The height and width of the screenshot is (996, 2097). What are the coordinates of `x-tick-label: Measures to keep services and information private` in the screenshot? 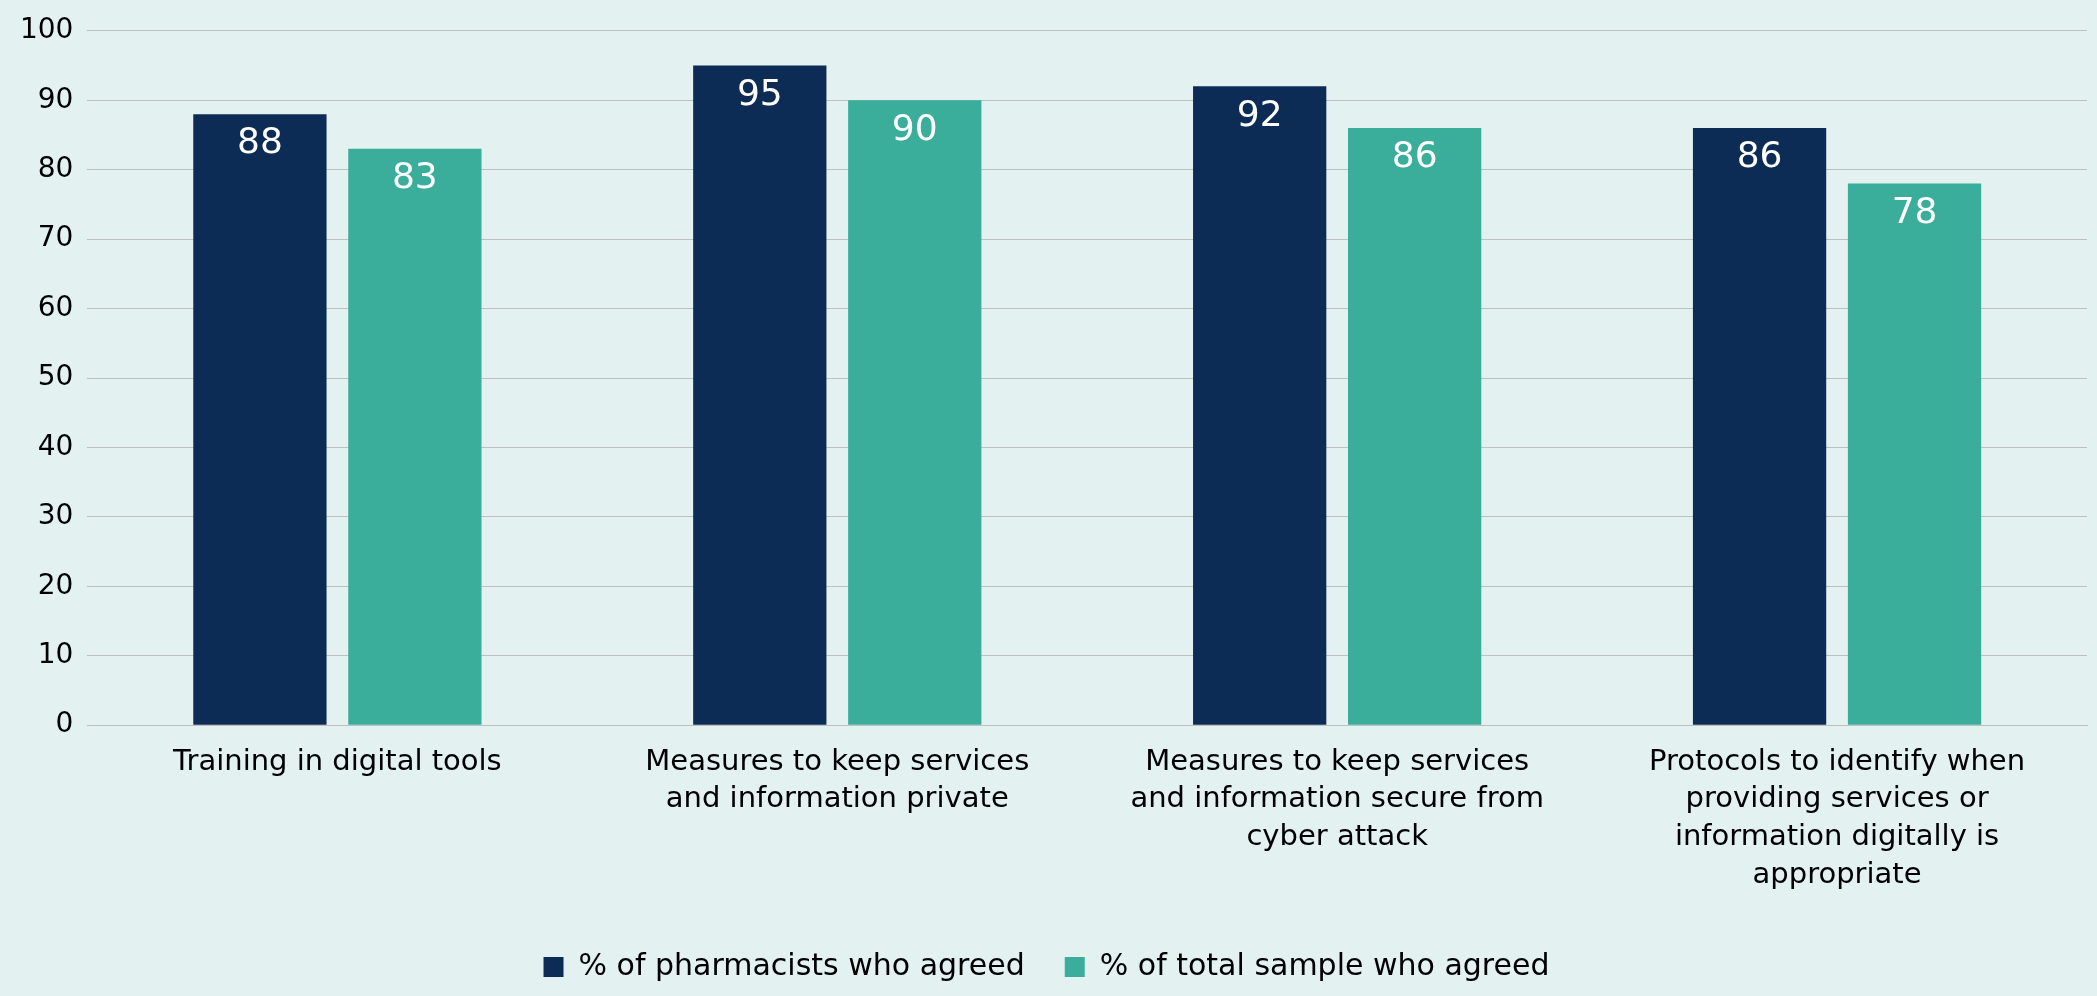 It's located at (837, 778).